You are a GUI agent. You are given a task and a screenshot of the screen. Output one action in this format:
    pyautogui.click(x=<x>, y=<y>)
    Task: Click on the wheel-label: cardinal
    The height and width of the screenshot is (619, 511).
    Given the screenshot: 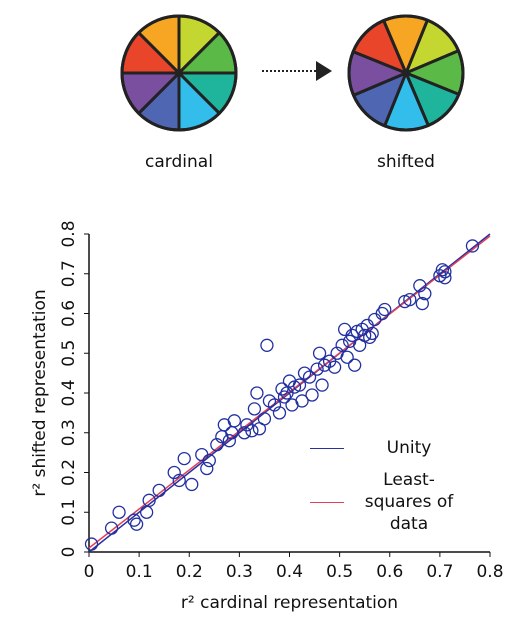 What is the action you would take?
    pyautogui.click(x=179, y=162)
    